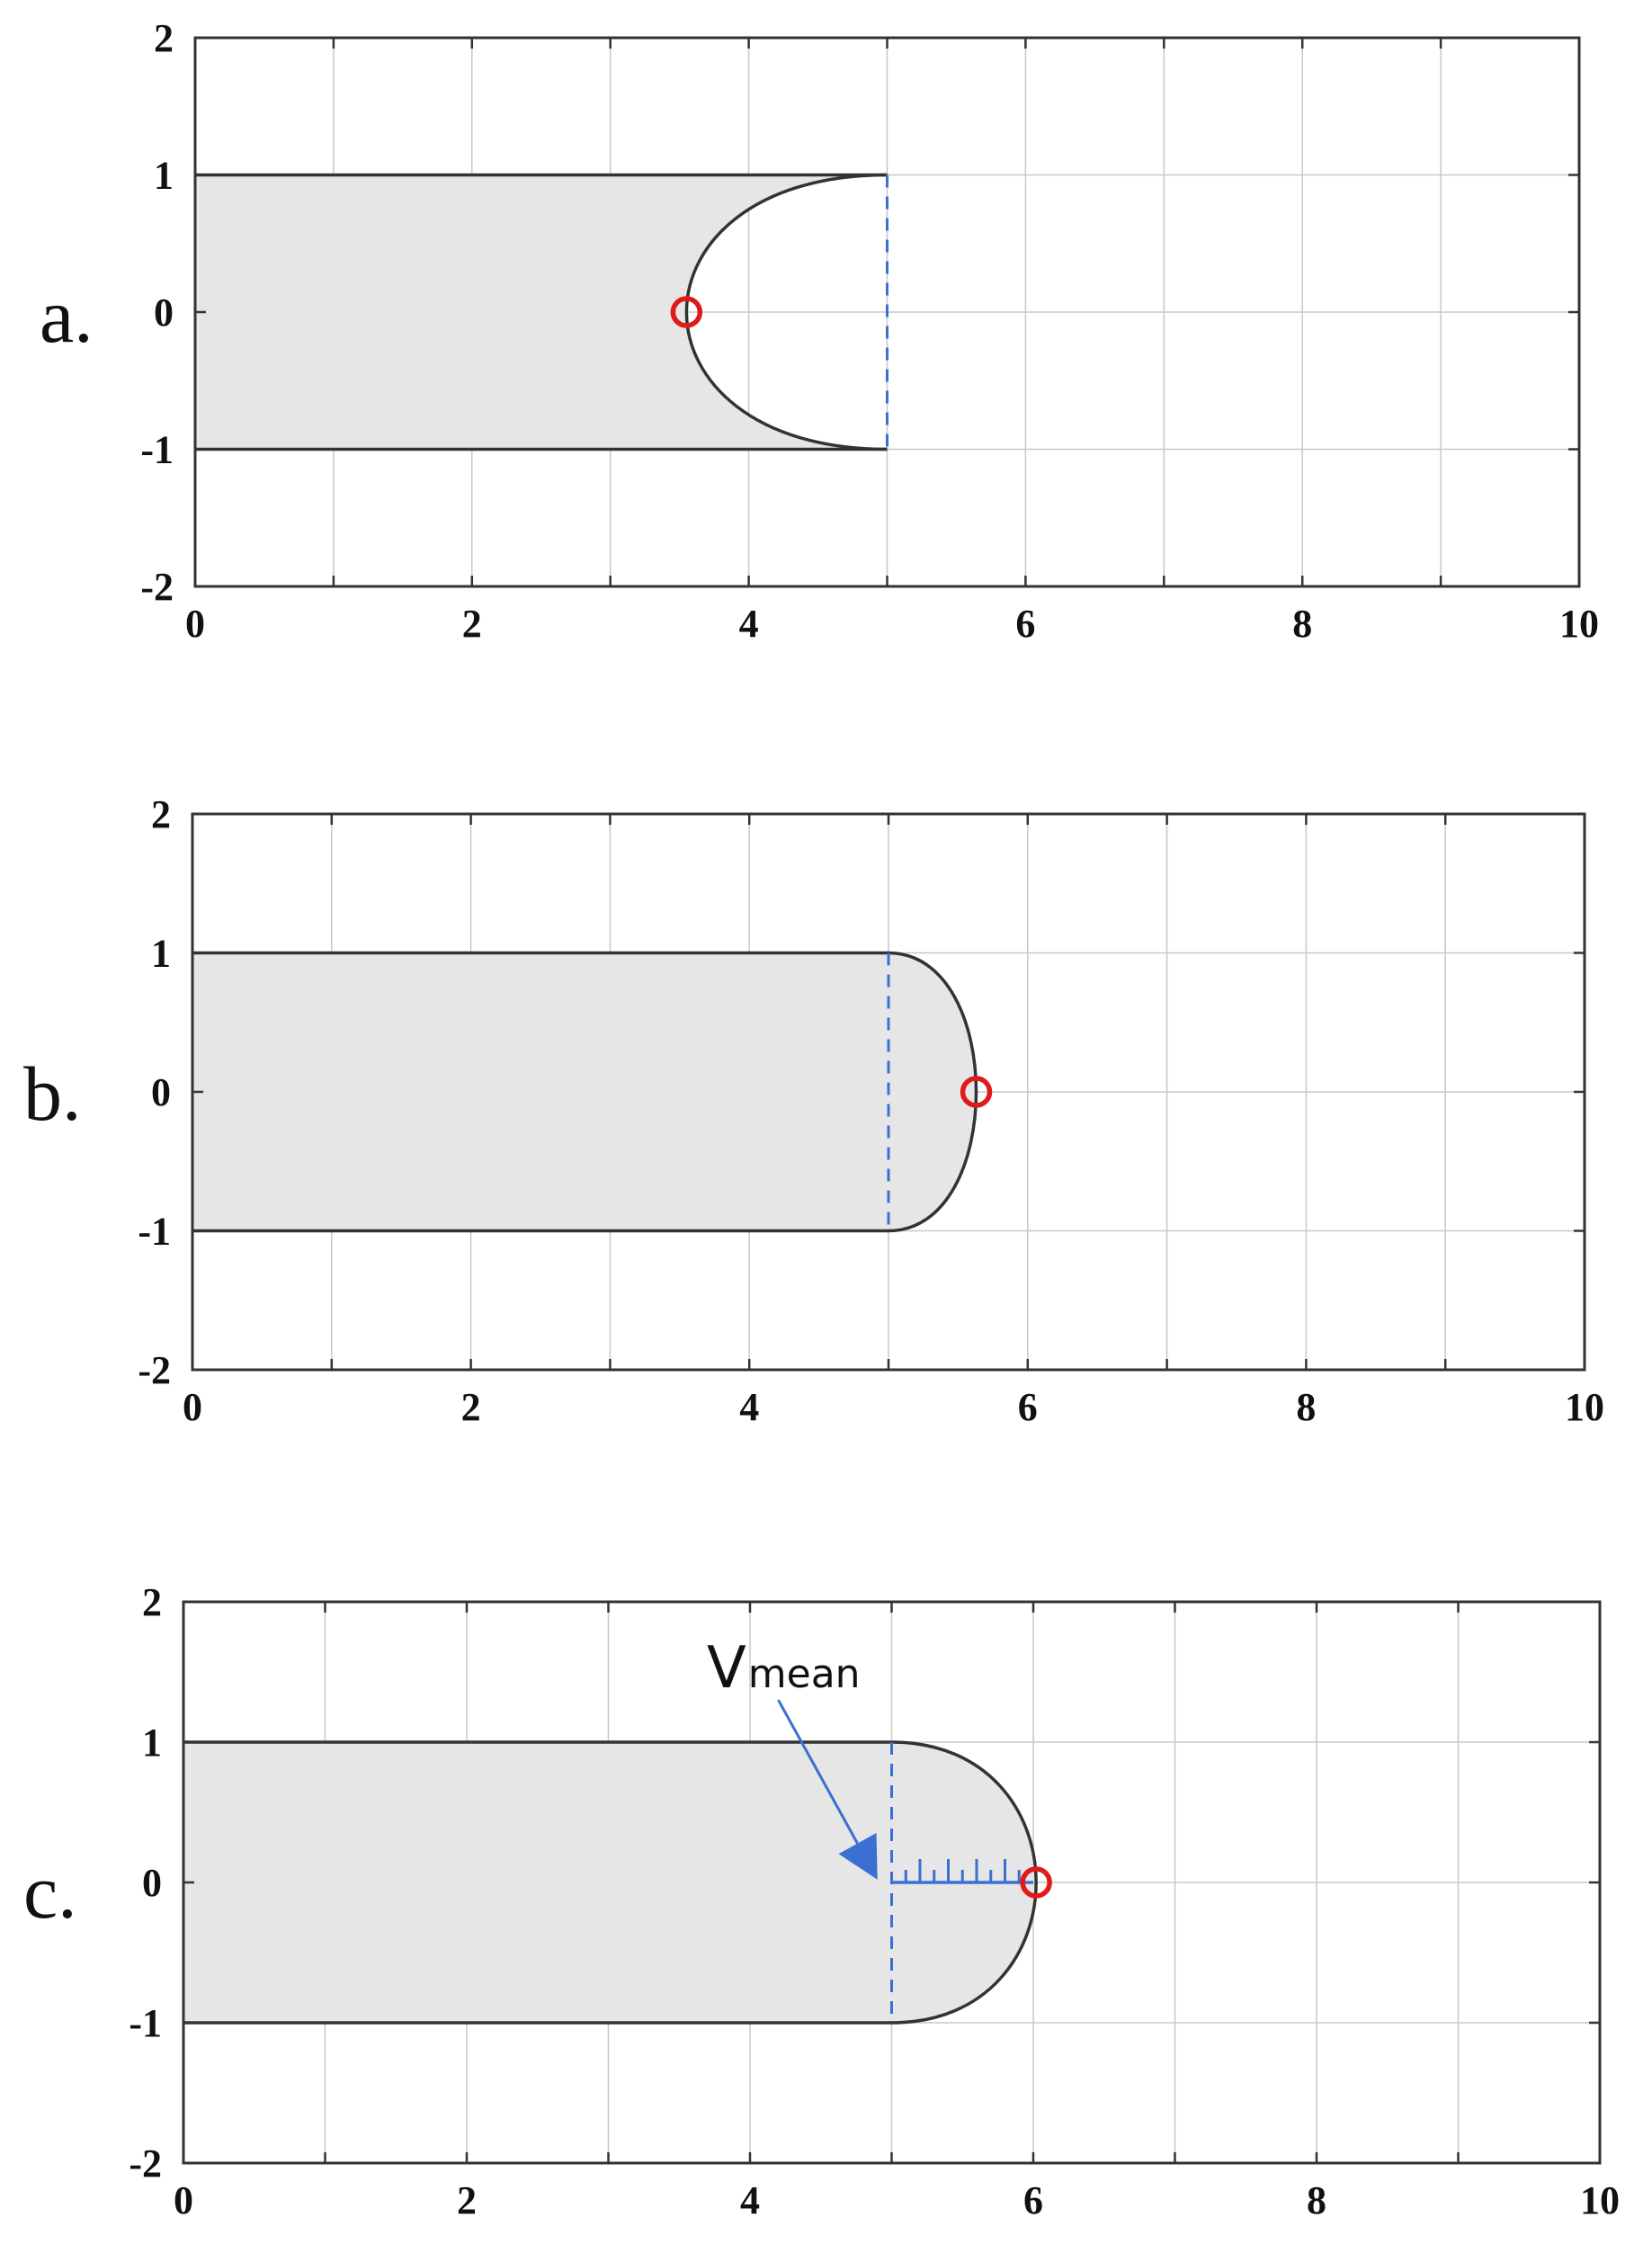  I want to click on panel-label: a., so click(67, 316).